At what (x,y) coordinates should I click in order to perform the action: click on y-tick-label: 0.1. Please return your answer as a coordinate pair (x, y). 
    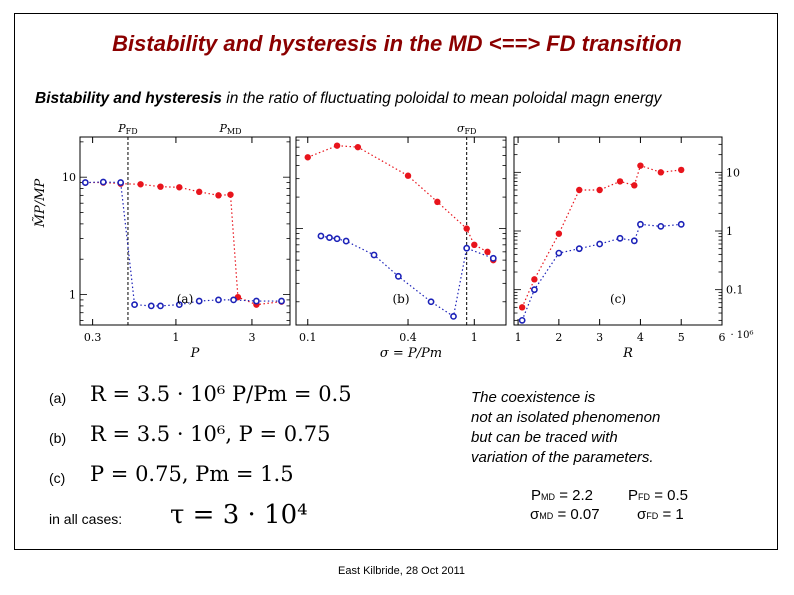
    Looking at the image, I should click on (735, 290).